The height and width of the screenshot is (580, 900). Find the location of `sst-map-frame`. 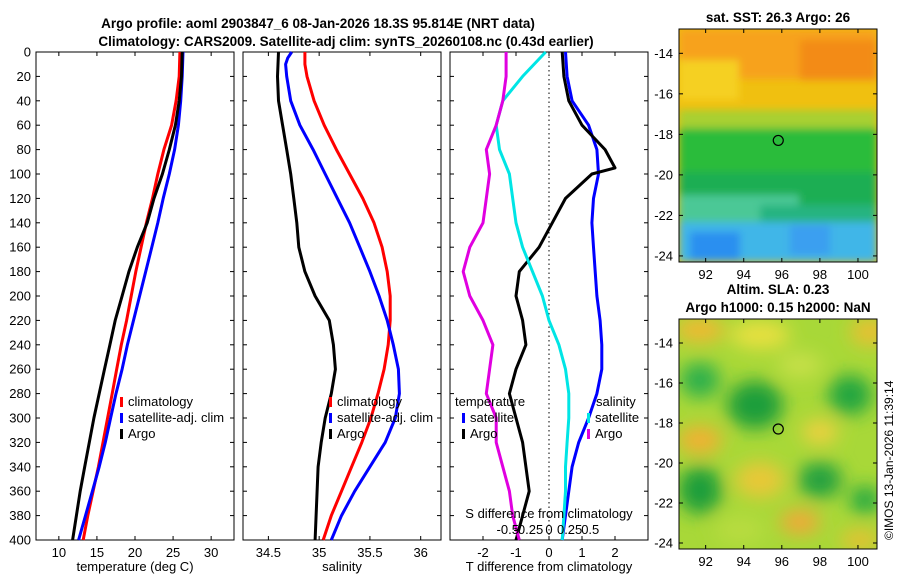

sst-map-frame is located at coordinates (778, 145).